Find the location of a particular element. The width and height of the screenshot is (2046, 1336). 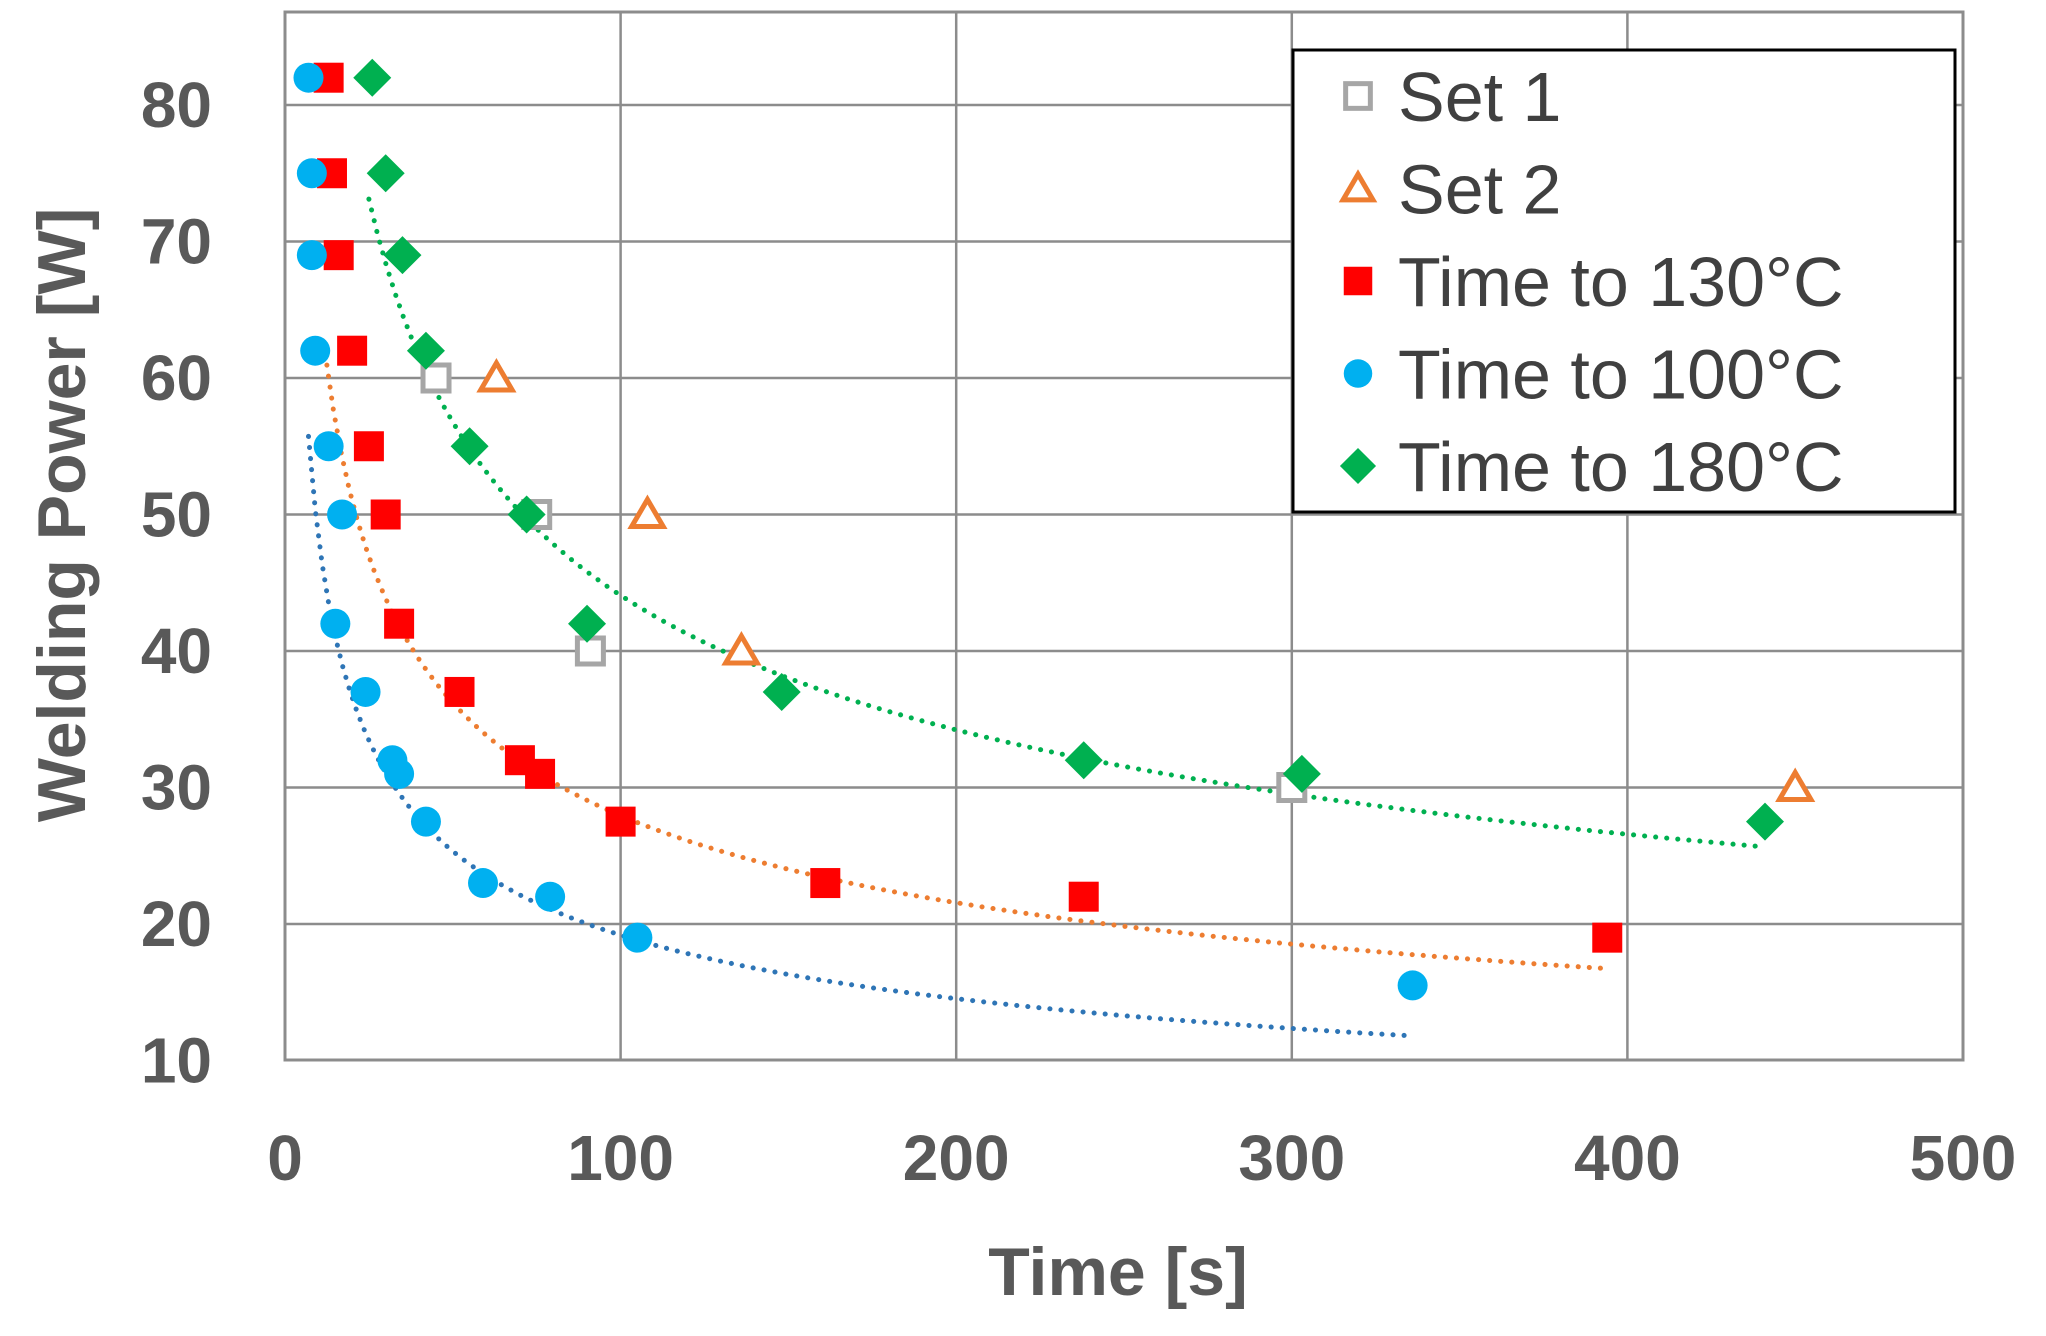

y-axis-title: Welding Power [W] is located at coordinates (62, 515).